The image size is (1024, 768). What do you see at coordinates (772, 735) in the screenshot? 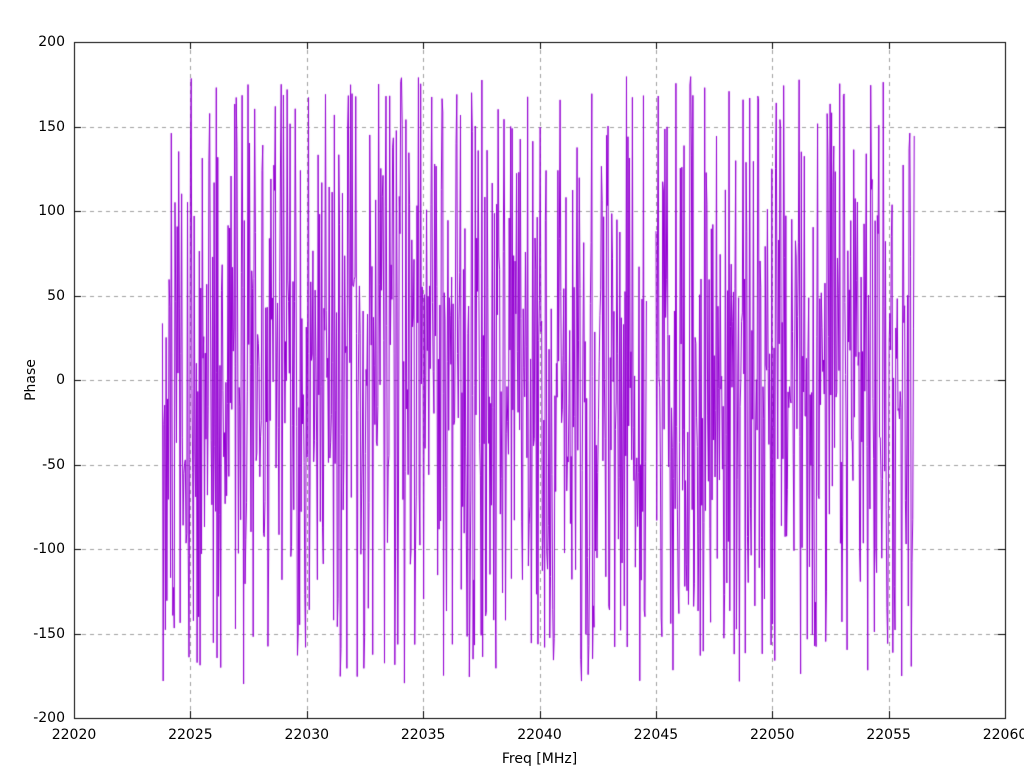
I see `x-tick-label: 22050` at bounding box center [772, 735].